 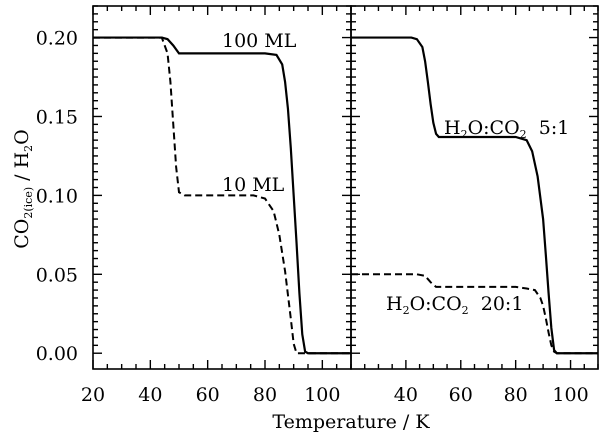 I want to click on annotation-h2o-co2-5-1: H2O:CO2 5:1, so click(x=506, y=129).